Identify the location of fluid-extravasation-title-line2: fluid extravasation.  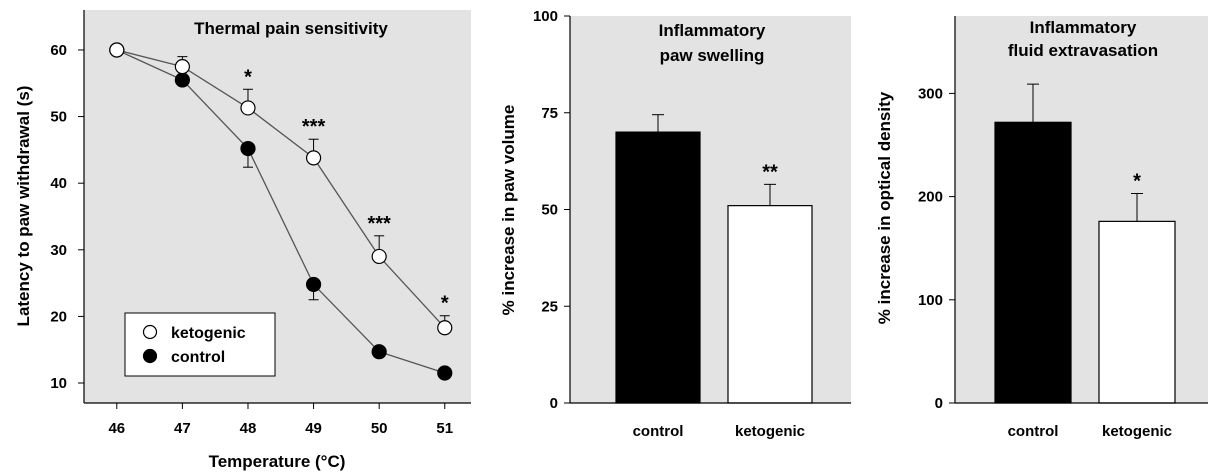
(1083, 50).